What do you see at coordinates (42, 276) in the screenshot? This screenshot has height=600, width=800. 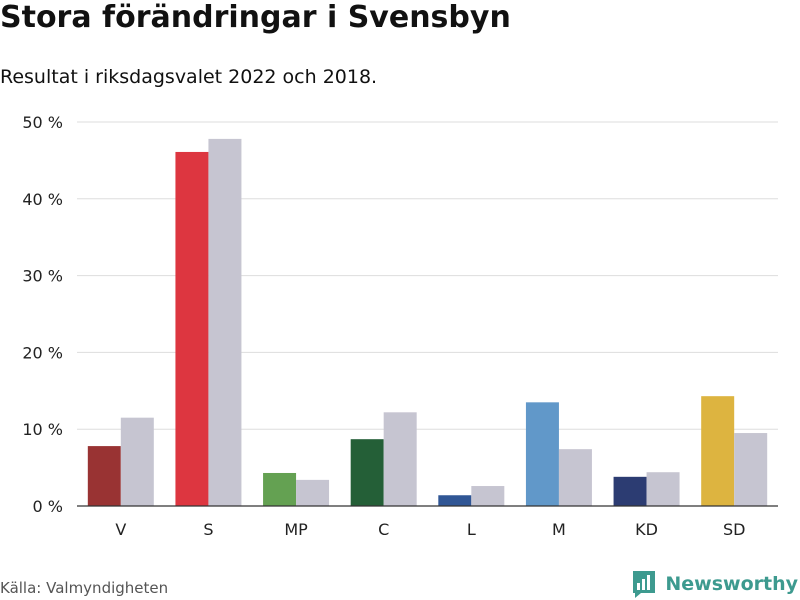 I see `y-tick-label: 30 %` at bounding box center [42, 276].